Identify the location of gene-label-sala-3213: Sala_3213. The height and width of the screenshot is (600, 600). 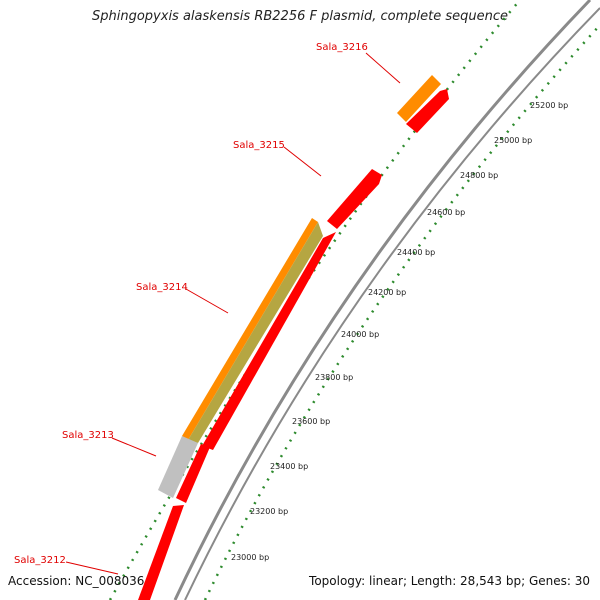
(88, 435).